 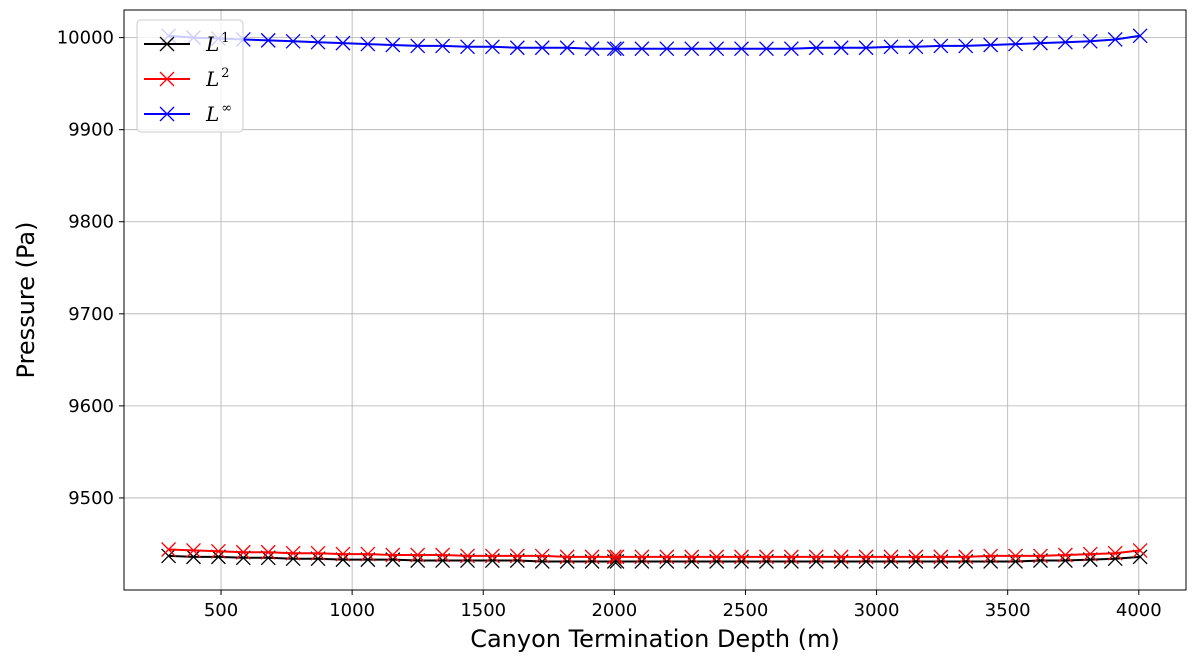 I want to click on y-tick-label: 9600, so click(x=91, y=406).